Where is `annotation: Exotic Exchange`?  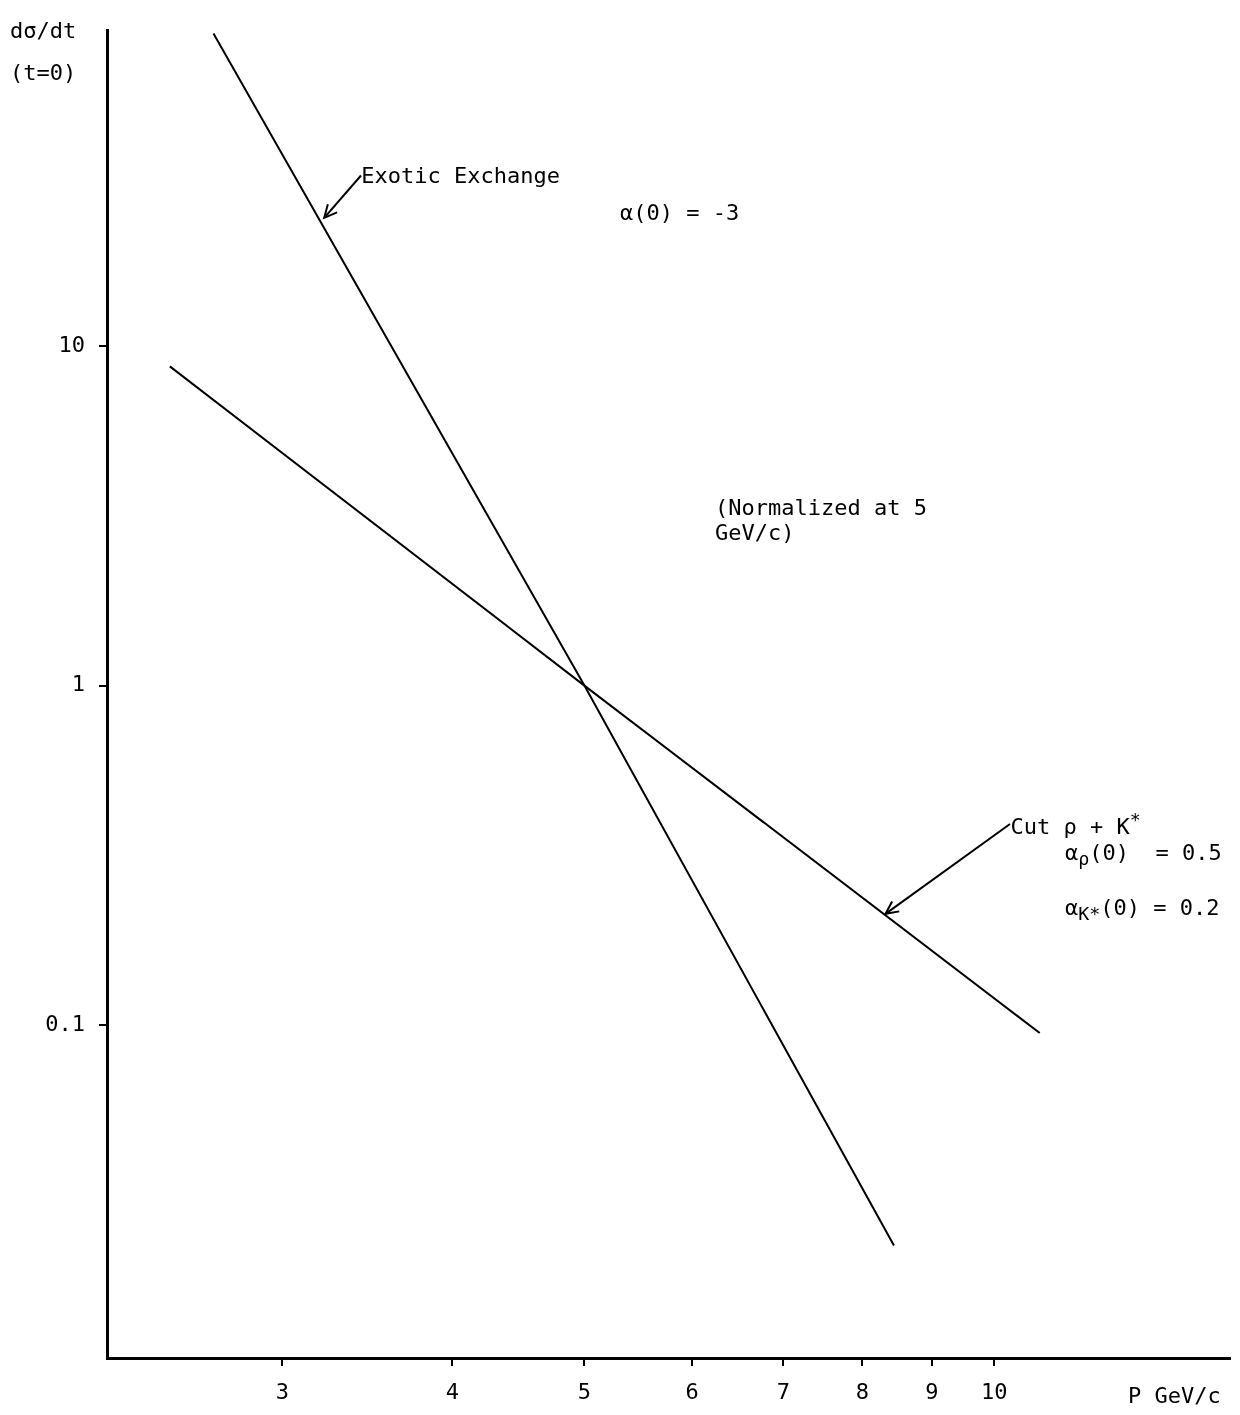
annotation: Exotic Exchange is located at coordinates (460, 175).